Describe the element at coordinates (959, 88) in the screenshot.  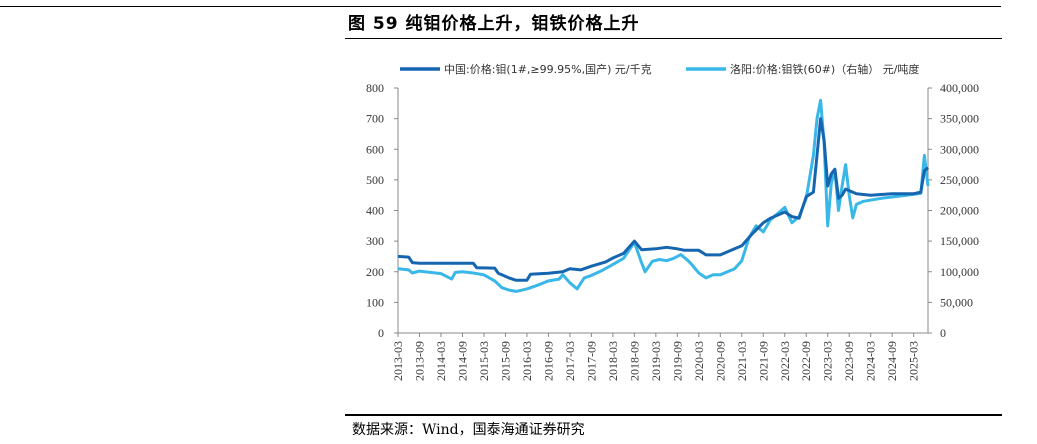
I see `right-tick-label: 400,000` at that location.